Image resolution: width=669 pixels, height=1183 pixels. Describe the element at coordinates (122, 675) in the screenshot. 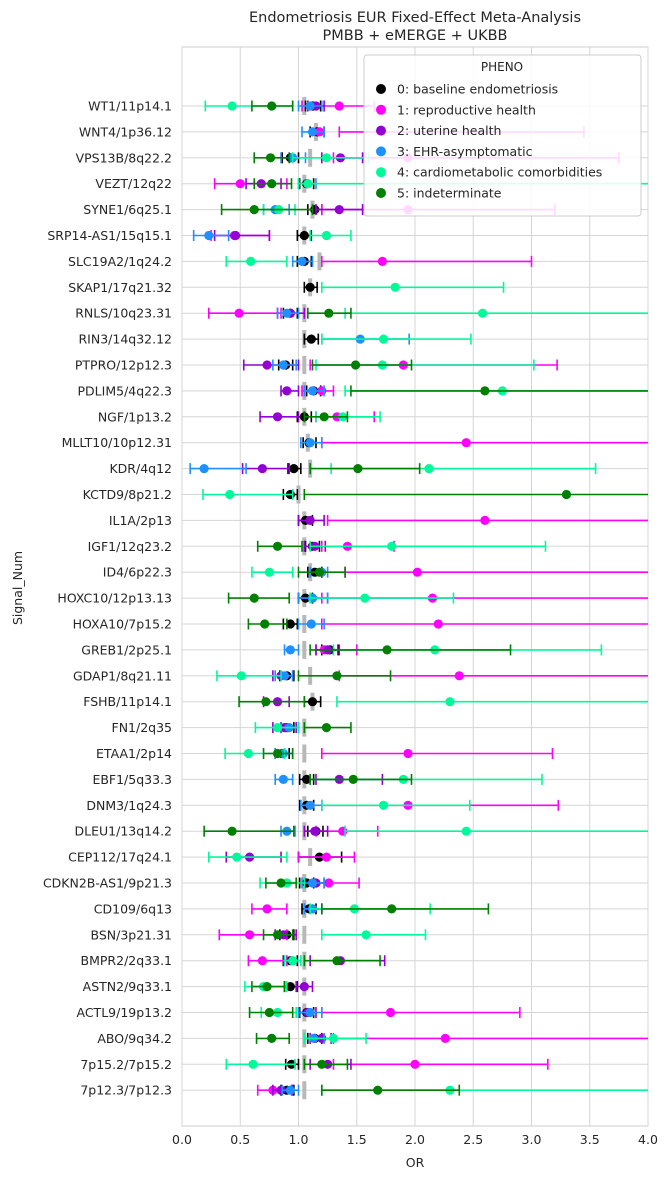

I see `y-tick-label: GDAP1/8q21.11` at that location.